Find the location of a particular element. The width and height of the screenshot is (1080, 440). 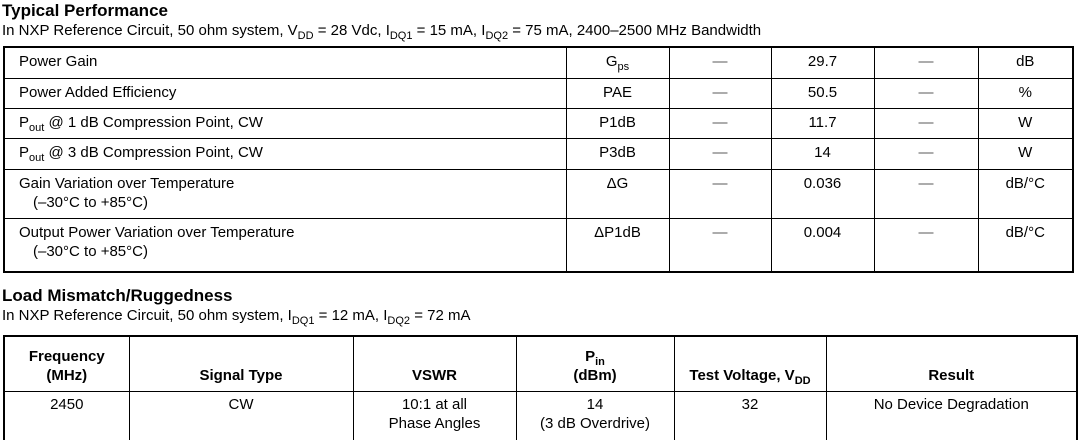

header-text: Test Voltage, VDD is located at coordinates (750, 376).